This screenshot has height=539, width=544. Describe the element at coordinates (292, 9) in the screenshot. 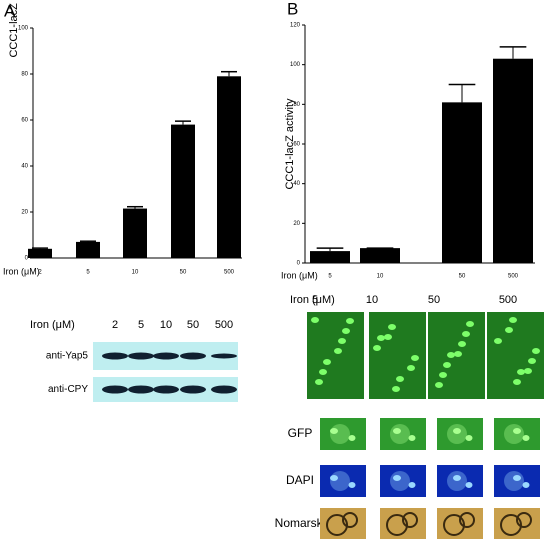

I see `panel-label: B` at that location.